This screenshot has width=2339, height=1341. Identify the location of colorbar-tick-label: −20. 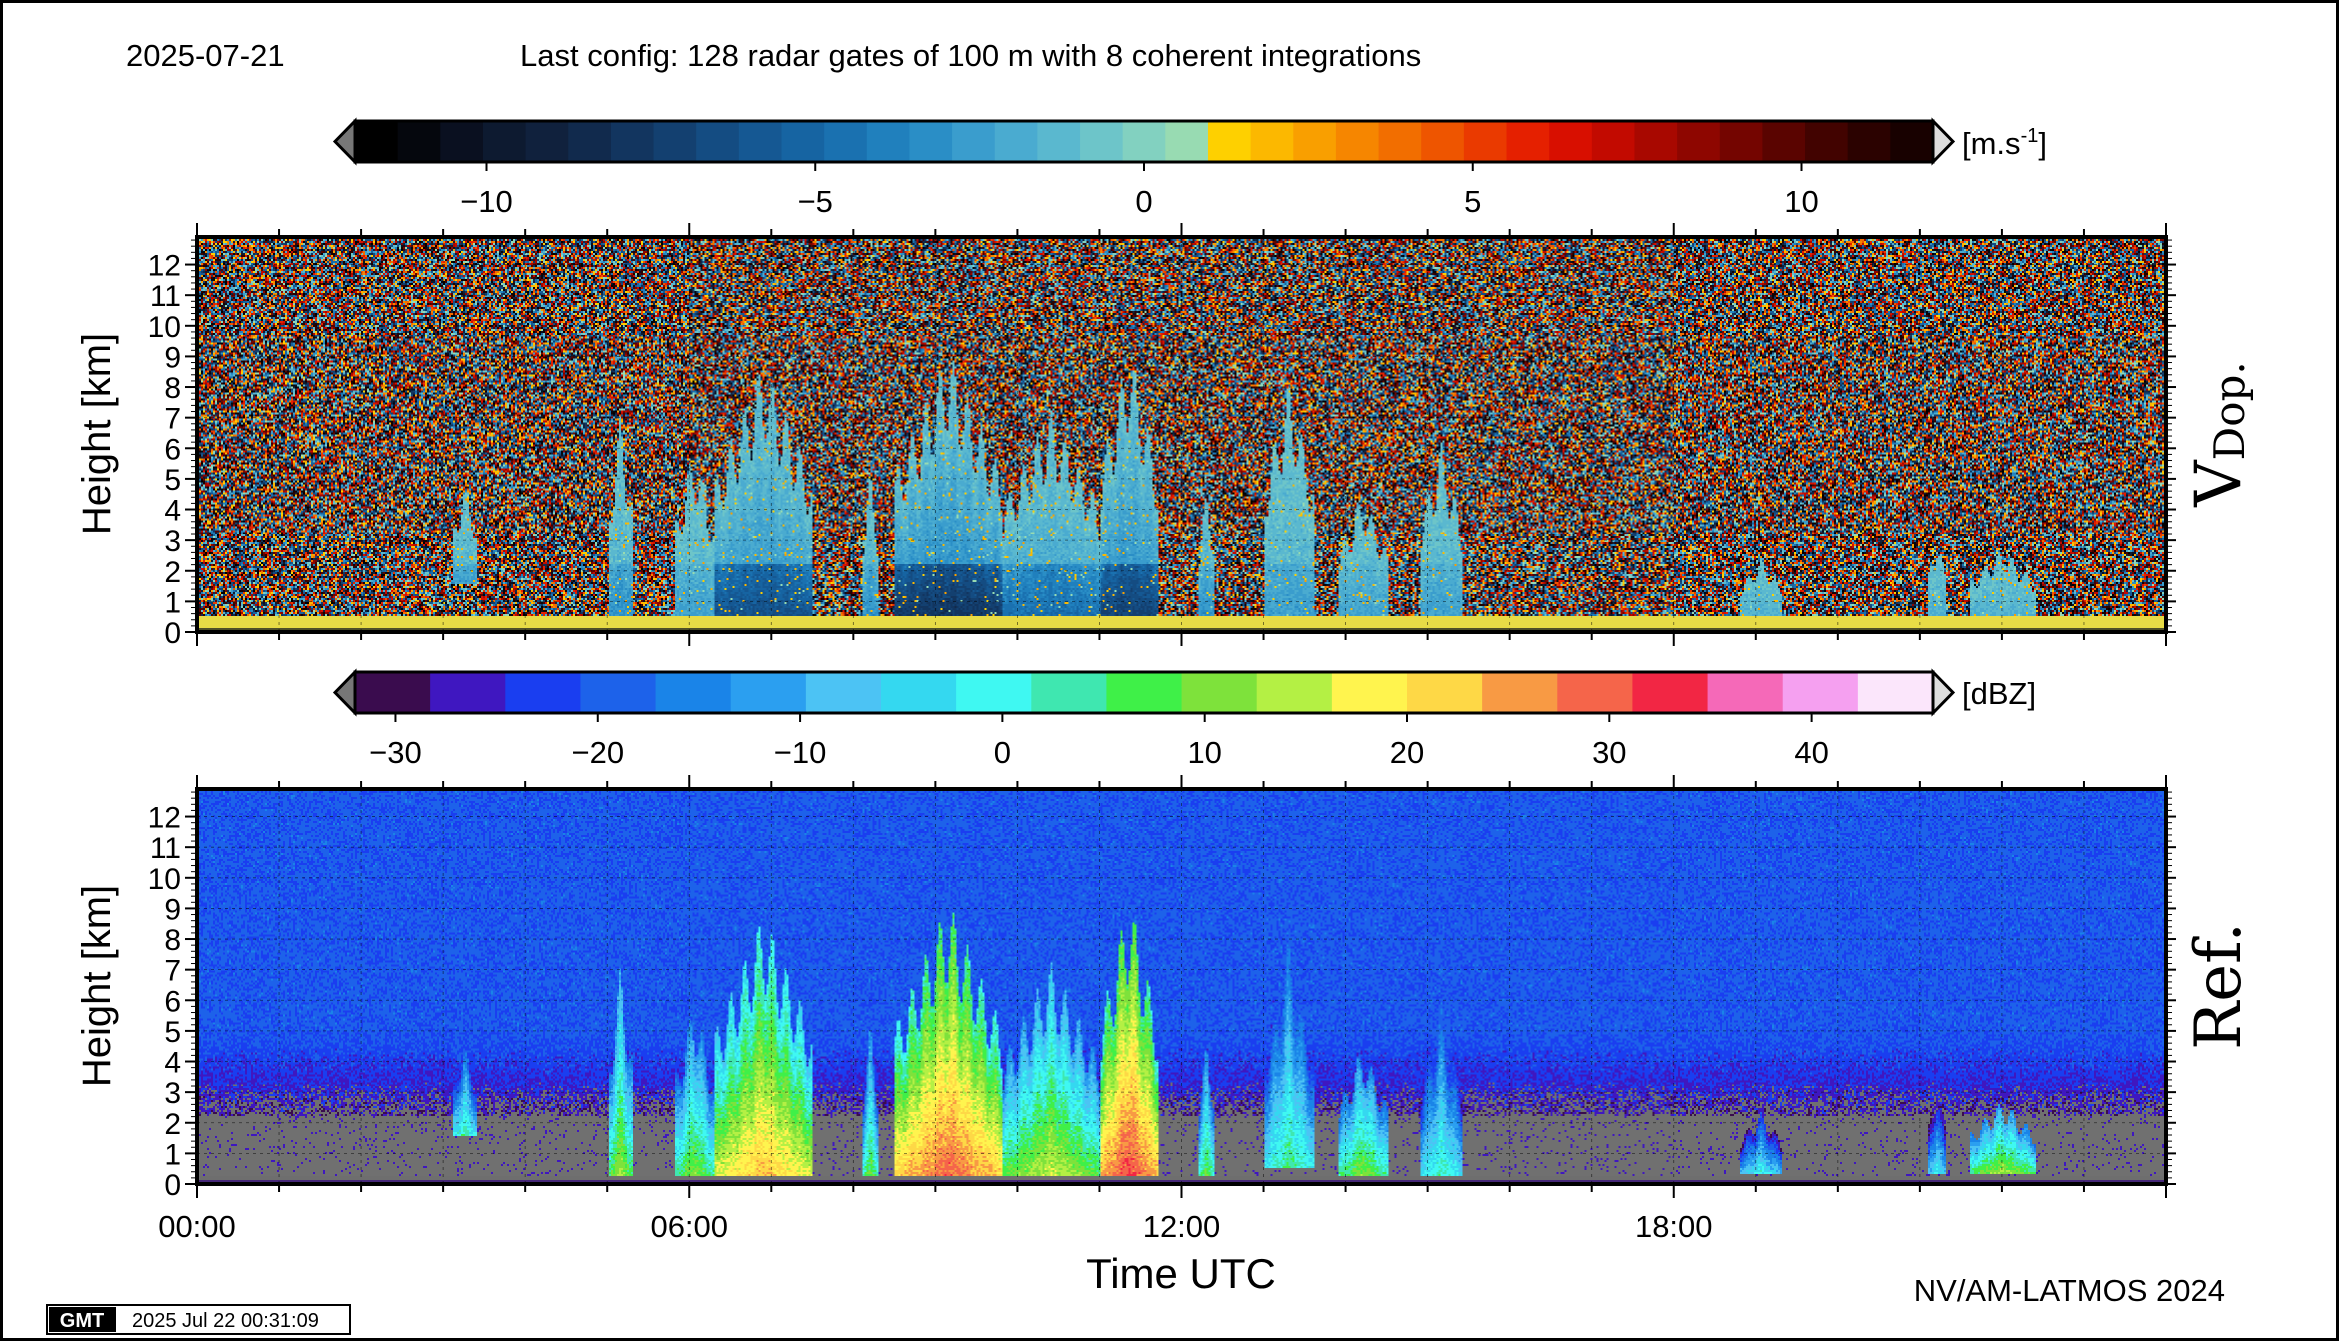
(597, 752).